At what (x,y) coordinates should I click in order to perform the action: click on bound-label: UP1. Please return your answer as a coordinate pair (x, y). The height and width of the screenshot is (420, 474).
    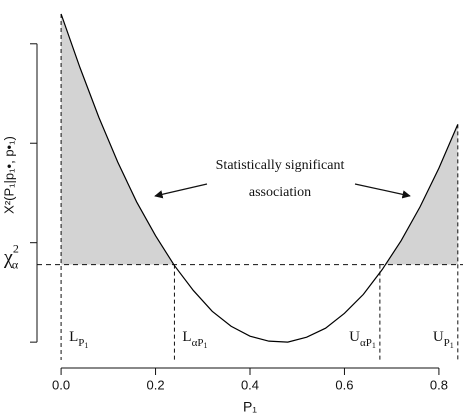
    Looking at the image, I should click on (443, 339).